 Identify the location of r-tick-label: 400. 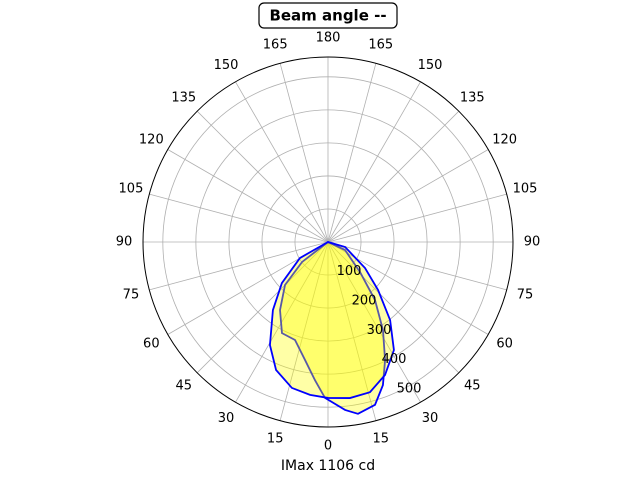
(394, 359).